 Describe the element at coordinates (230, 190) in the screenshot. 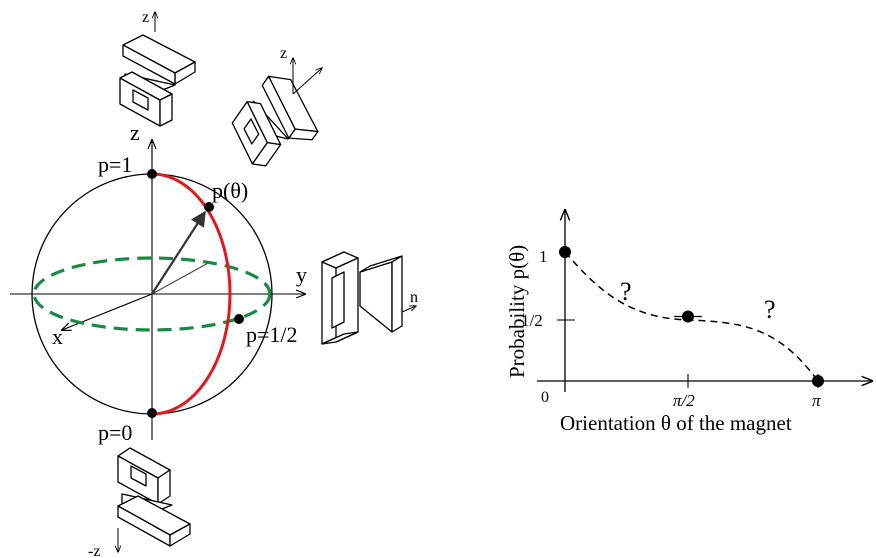

I see `p-theta-label: p(θ)` at that location.